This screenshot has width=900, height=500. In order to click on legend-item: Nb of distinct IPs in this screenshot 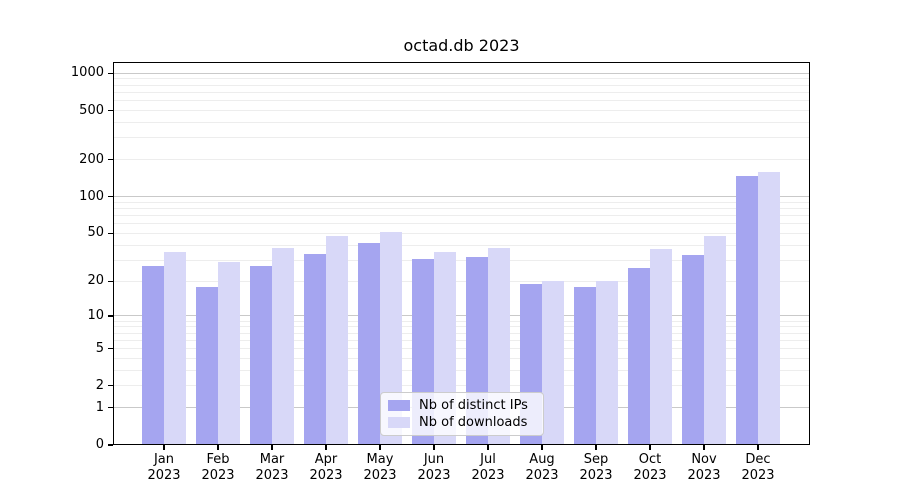, I will do `click(461, 405)`.